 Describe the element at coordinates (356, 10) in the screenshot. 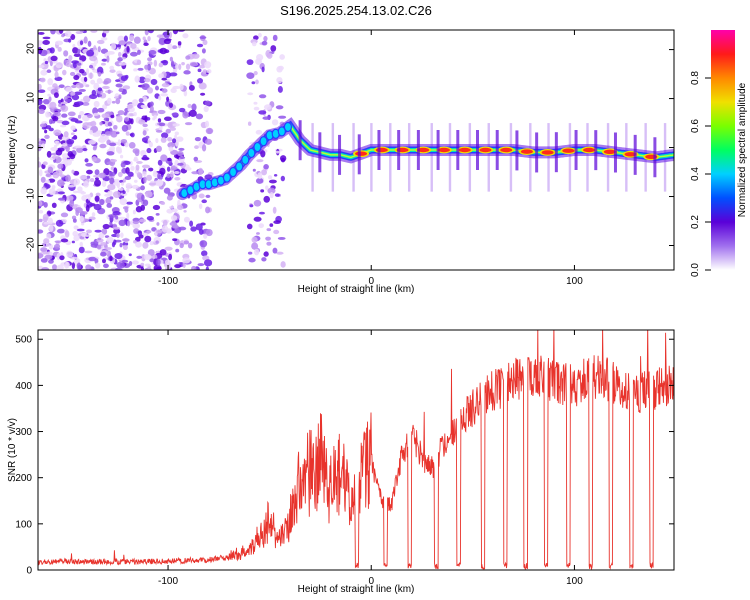

I see `figure-title: S196.2025.254.13.02.C26` at that location.